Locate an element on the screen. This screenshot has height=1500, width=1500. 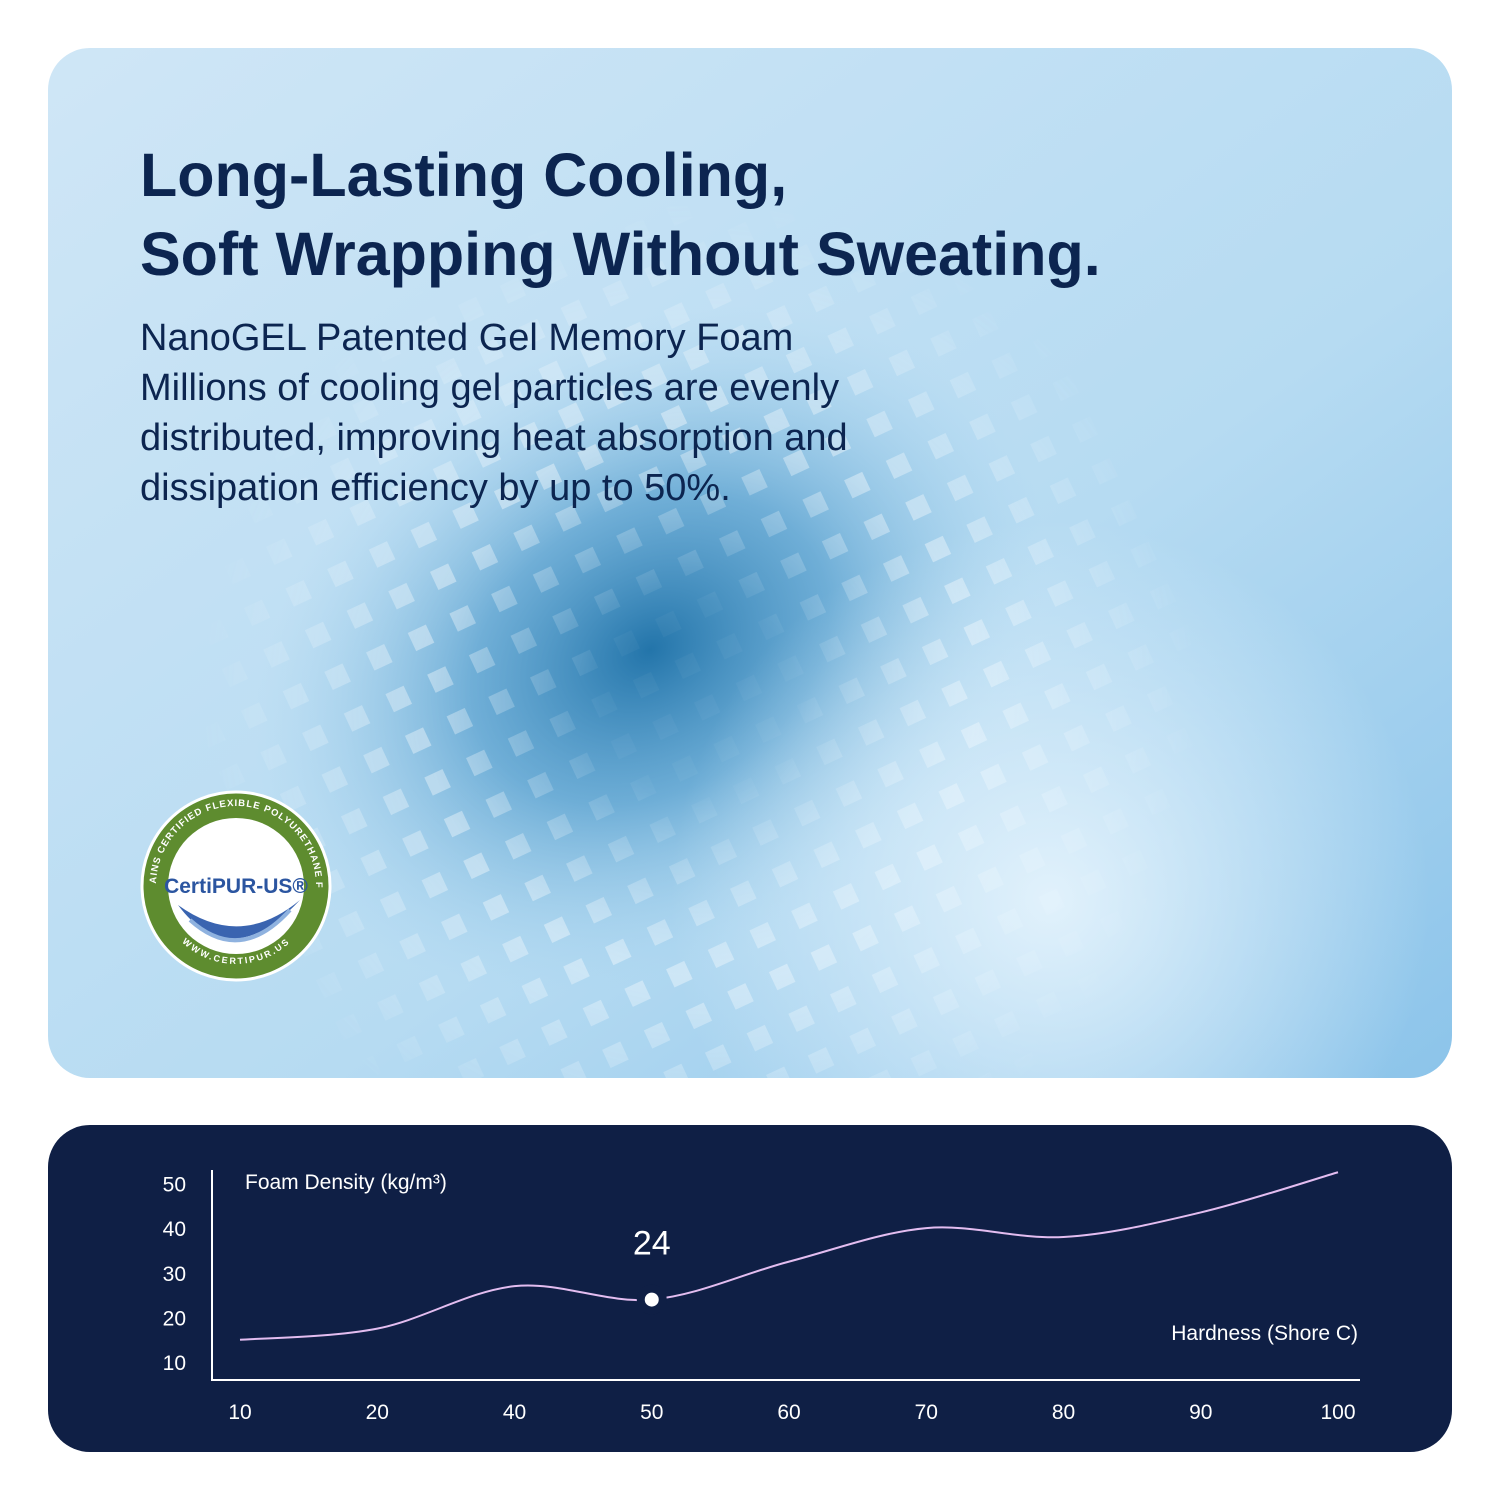
x-tick-label: 10 is located at coordinates (239, 1412).